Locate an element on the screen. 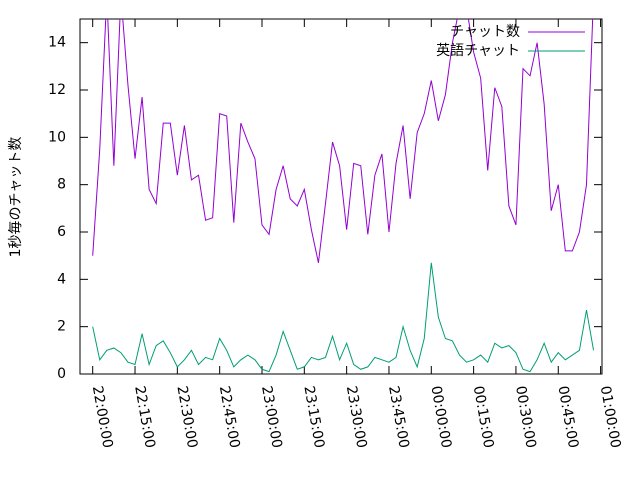 Image resolution: width=640 pixels, height=480 pixels. legend-label: 英語チャット is located at coordinates (478, 50).